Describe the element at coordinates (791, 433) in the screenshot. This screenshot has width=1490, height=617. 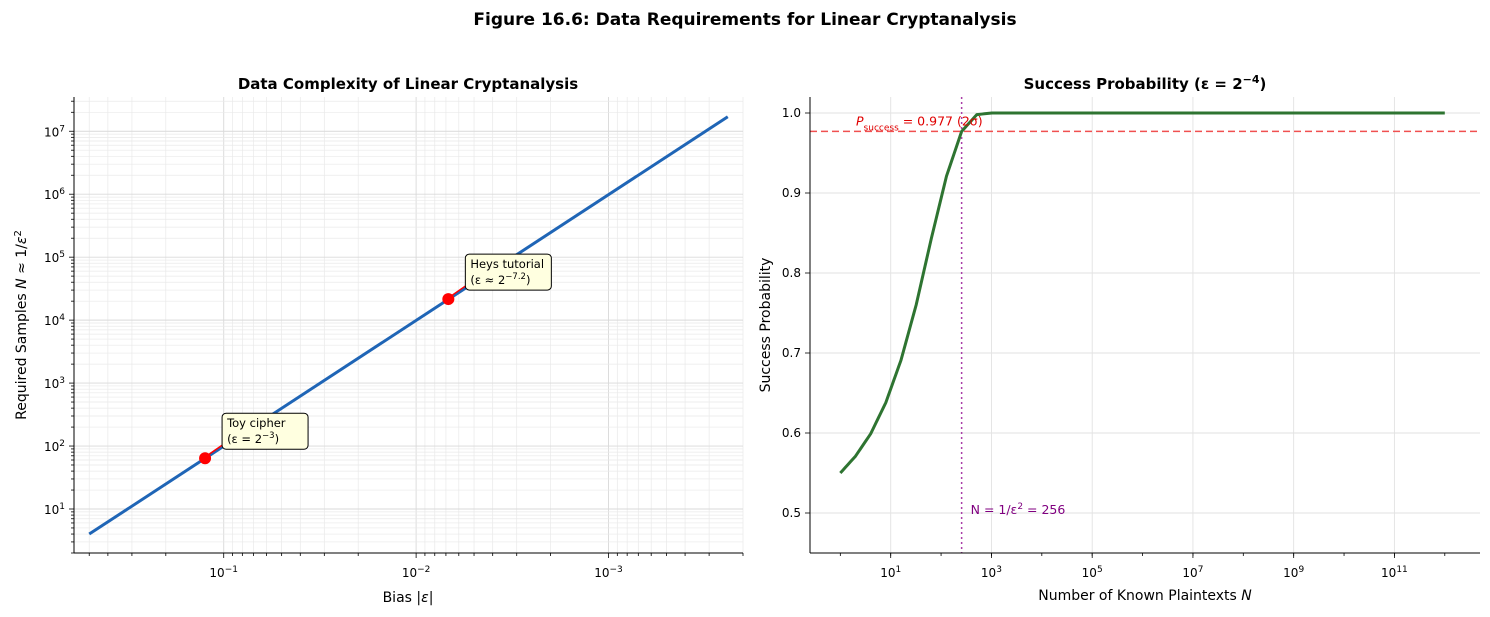
I see `y-tick-label: 0.6` at that location.